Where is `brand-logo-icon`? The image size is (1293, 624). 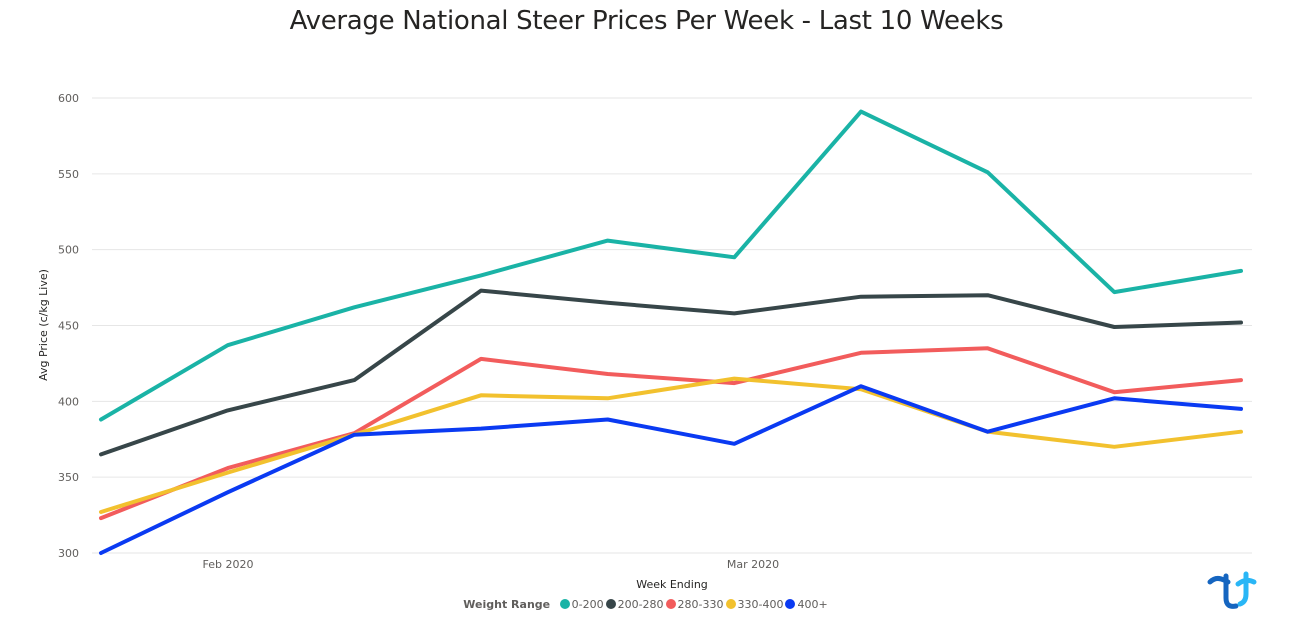 brand-logo-icon is located at coordinates (1232, 590).